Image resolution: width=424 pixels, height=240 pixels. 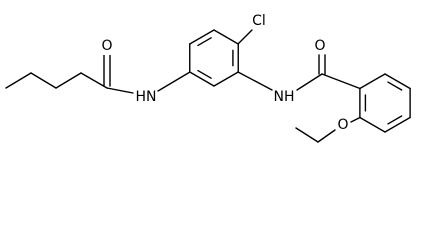 What do you see at coordinates (146, 97) in the screenshot?
I see `atom-label: HN` at bounding box center [146, 97].